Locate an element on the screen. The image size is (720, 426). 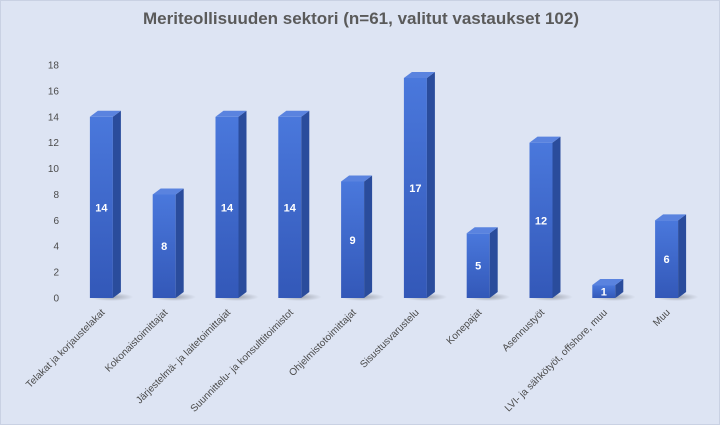
category-label: Telakat ja korjaustelakat is located at coordinates (65, 348).